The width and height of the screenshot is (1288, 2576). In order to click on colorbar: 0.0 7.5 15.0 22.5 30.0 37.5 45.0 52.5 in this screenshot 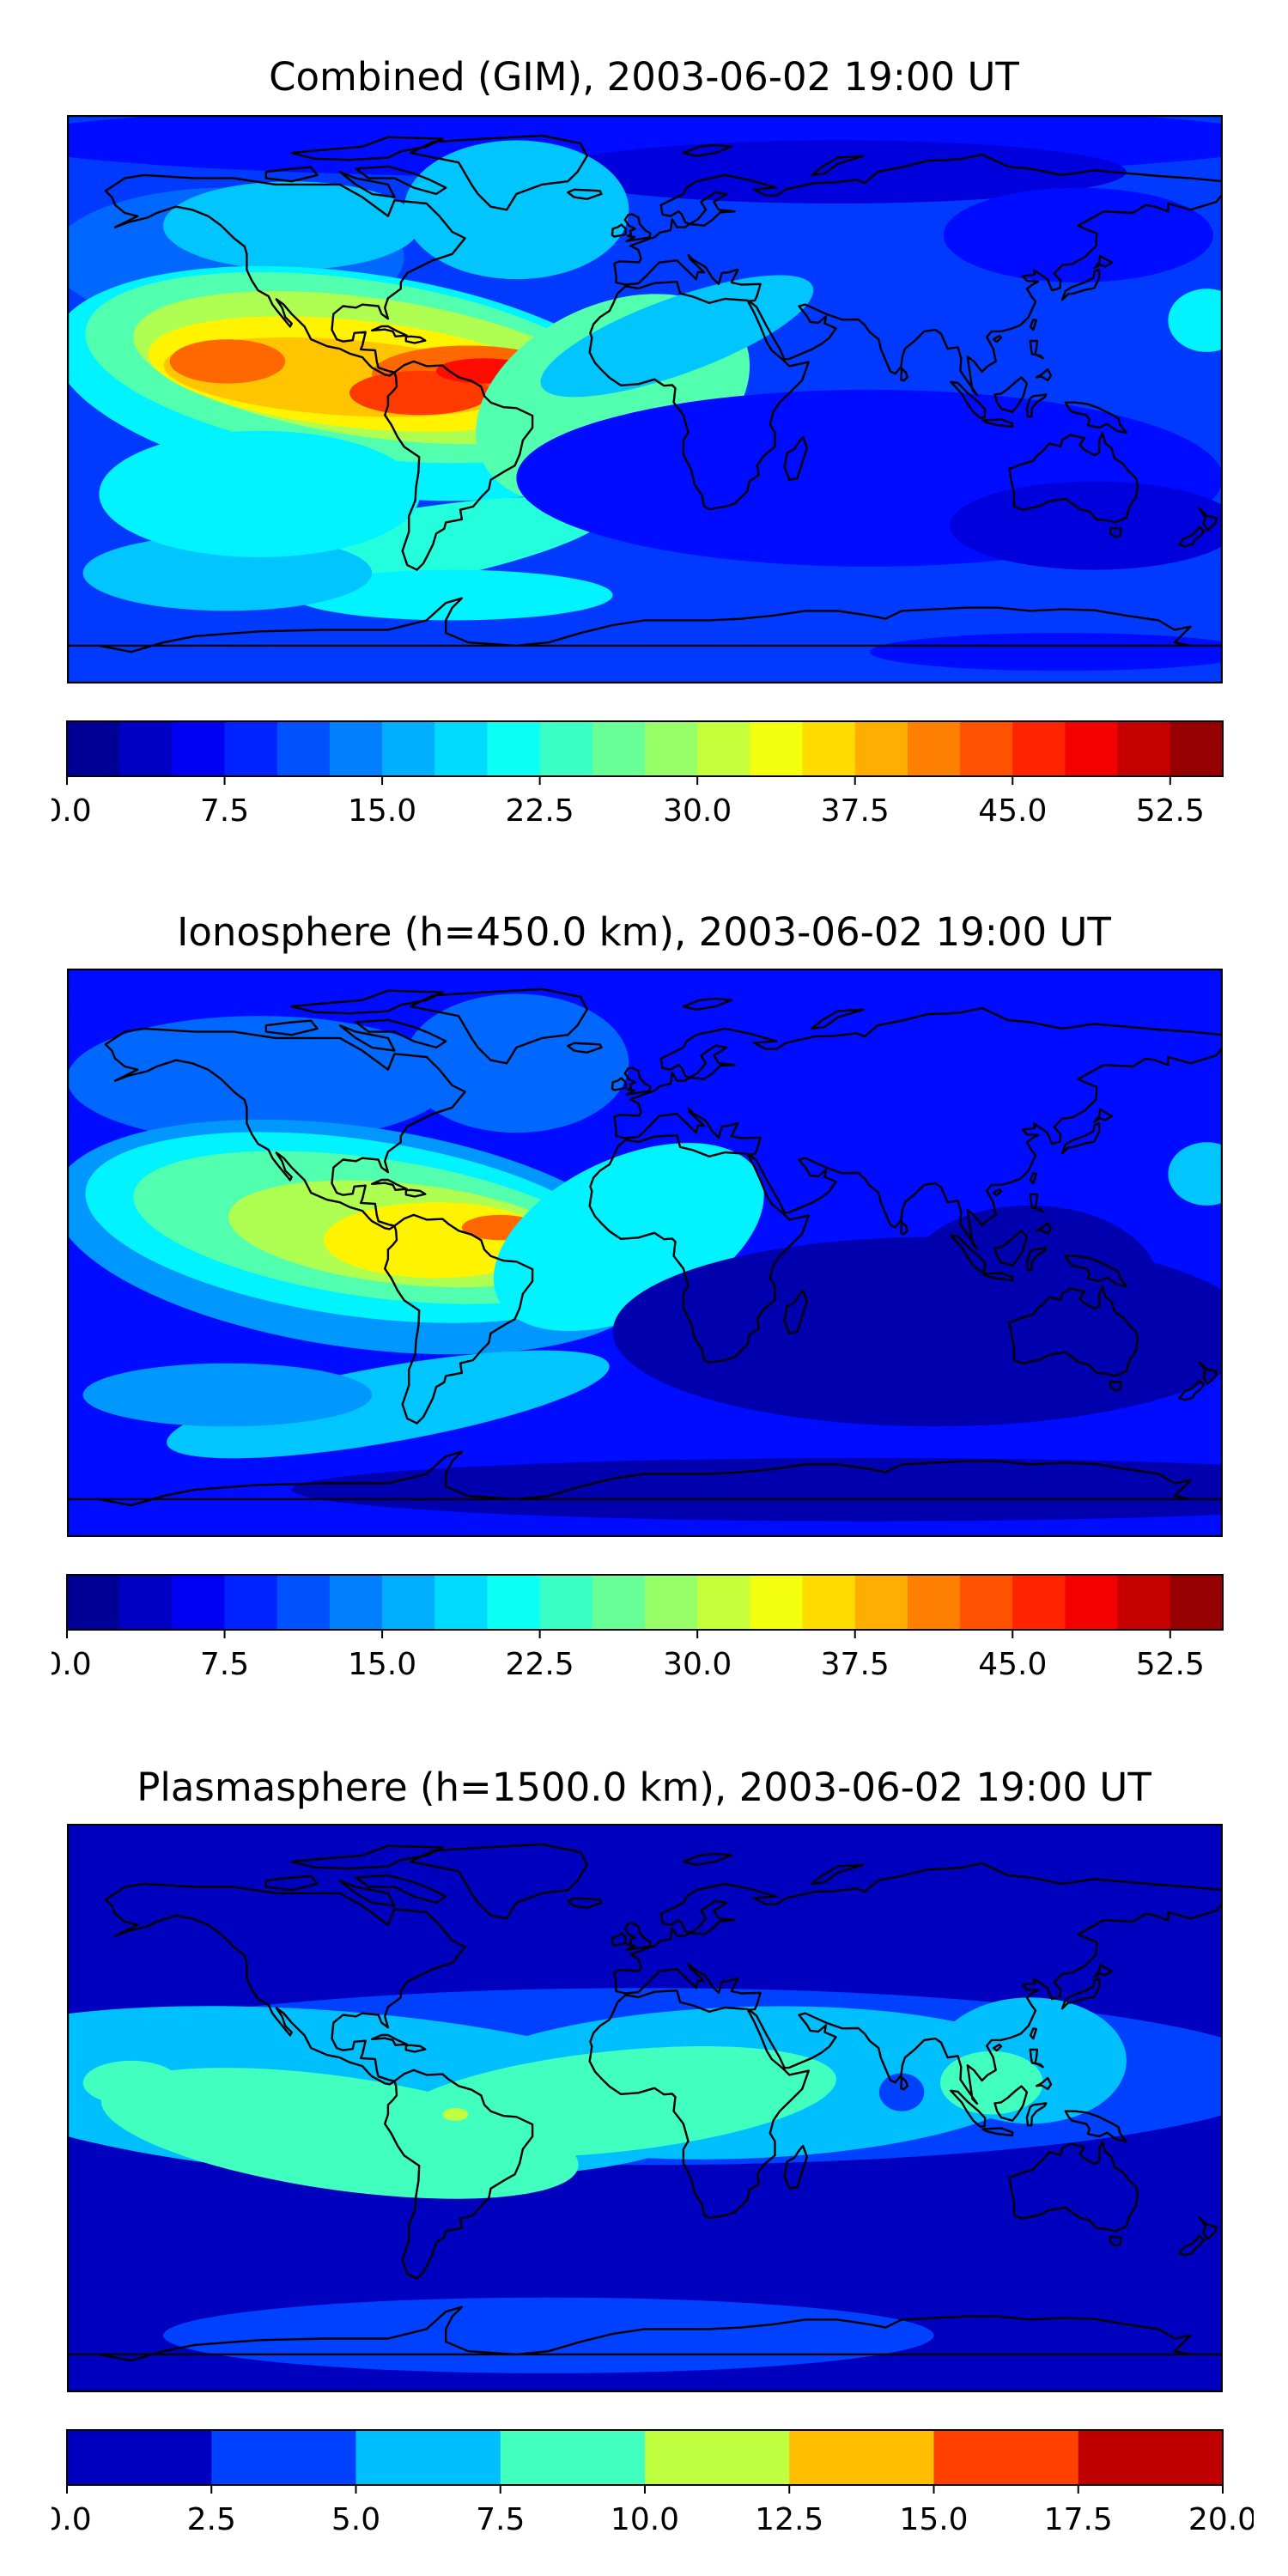, I will do `click(638, 775)`.